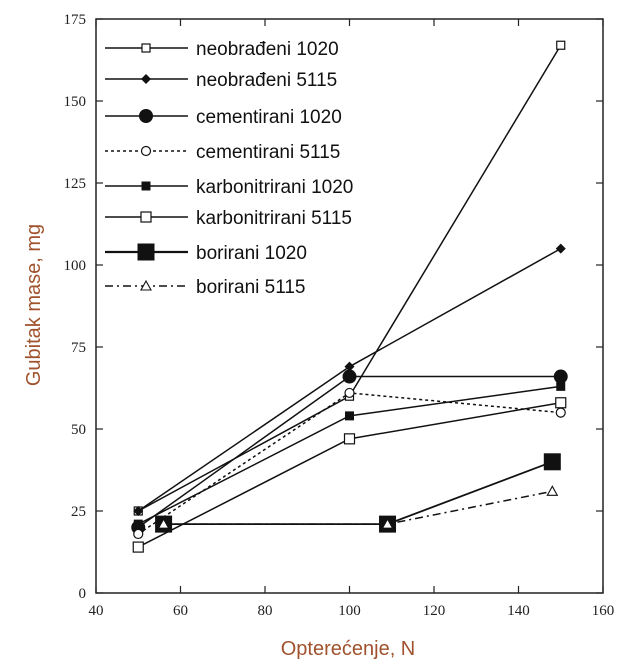  Describe the element at coordinates (34, 305) in the screenshot. I see `y-axis-title: Gubitak mase, mg` at that location.